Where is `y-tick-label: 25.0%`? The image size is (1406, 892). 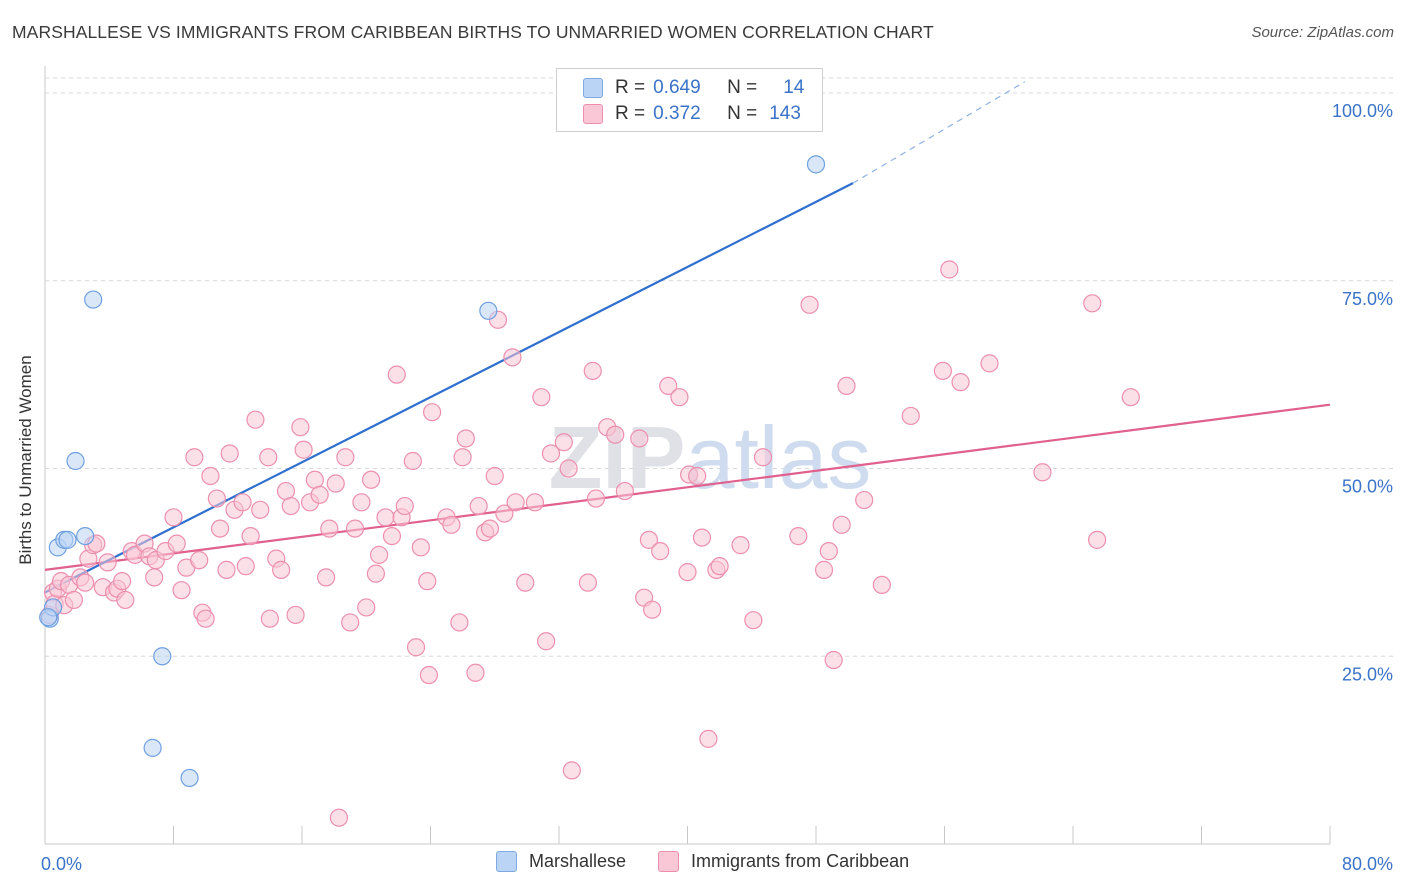
y-tick-label: 25.0% is located at coordinates (1367, 674).